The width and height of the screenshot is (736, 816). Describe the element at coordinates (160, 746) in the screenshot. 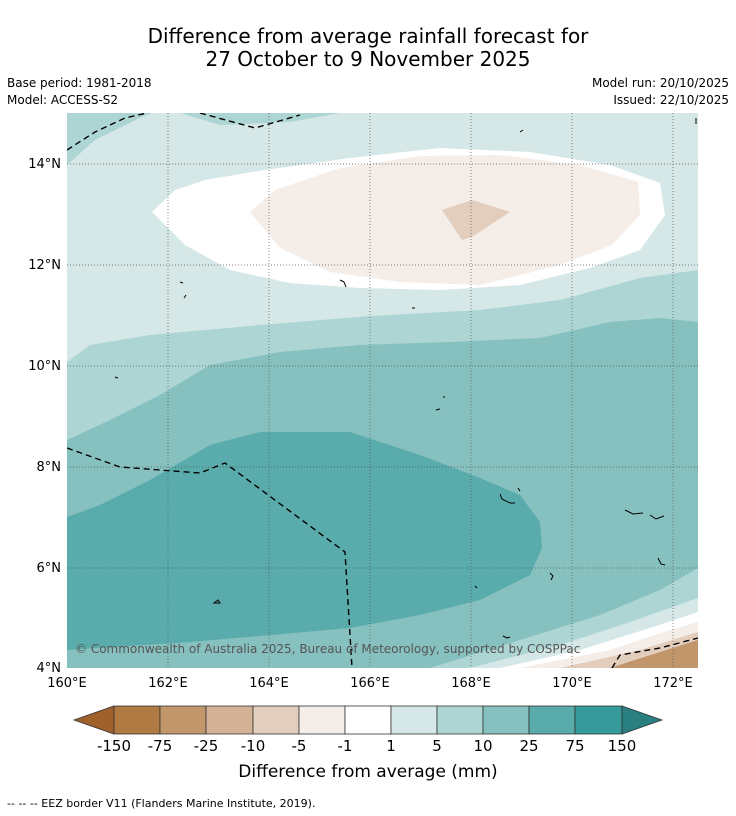

I see `colorbar-tick-label: -75` at that location.